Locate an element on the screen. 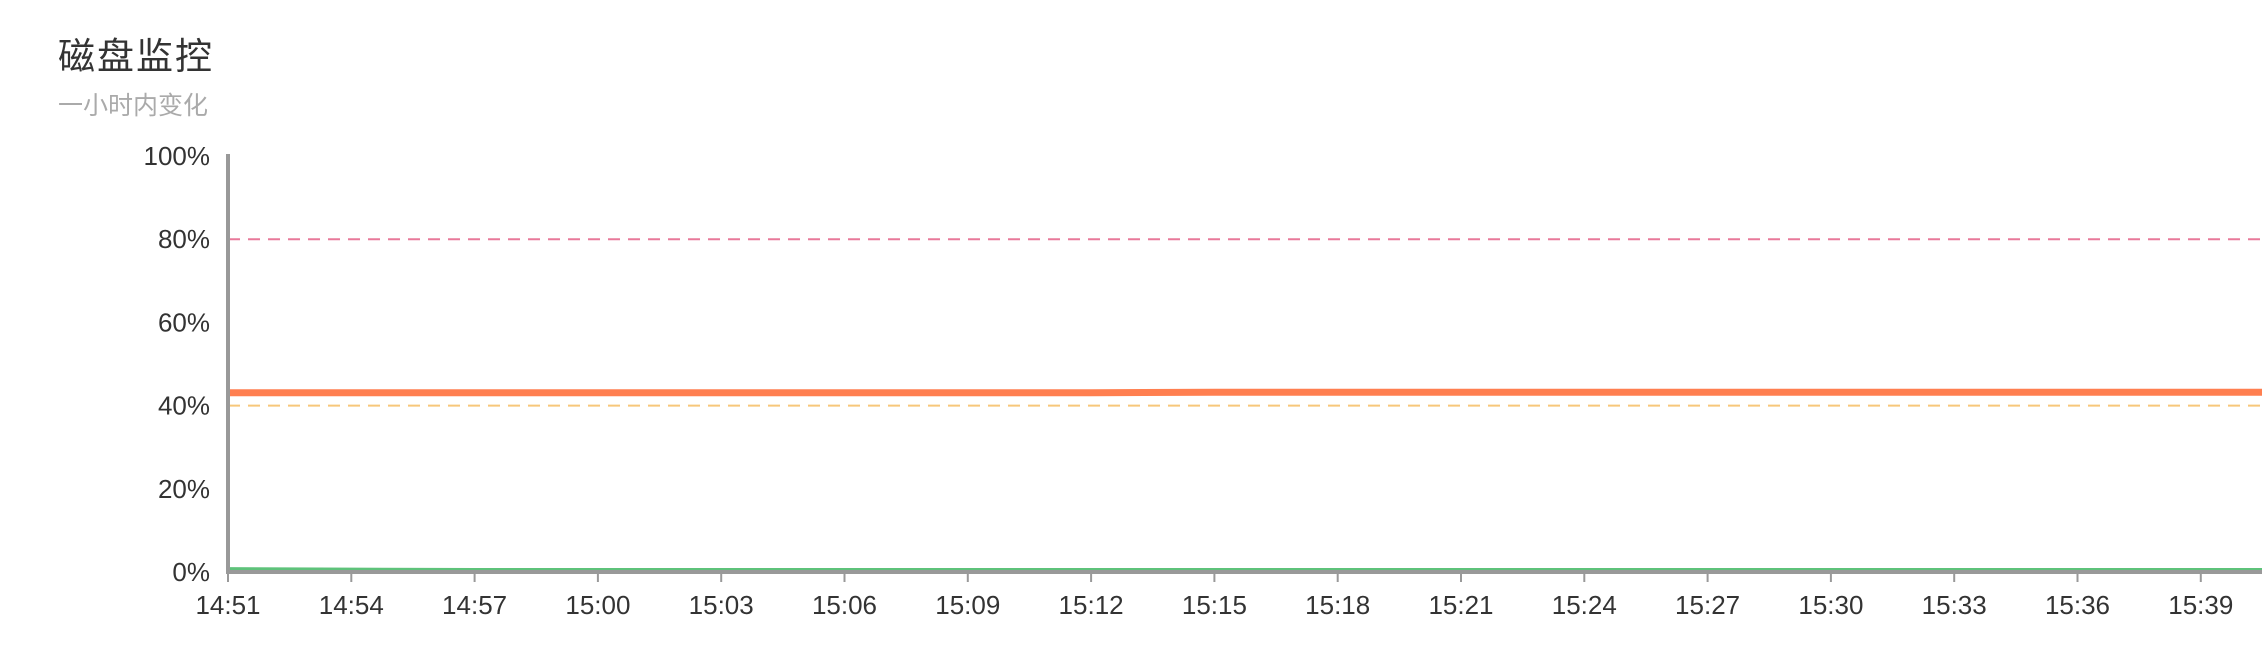 Image resolution: width=2262 pixels, height=656 pixels. x-tick-label: 15:09 is located at coordinates (967, 605).